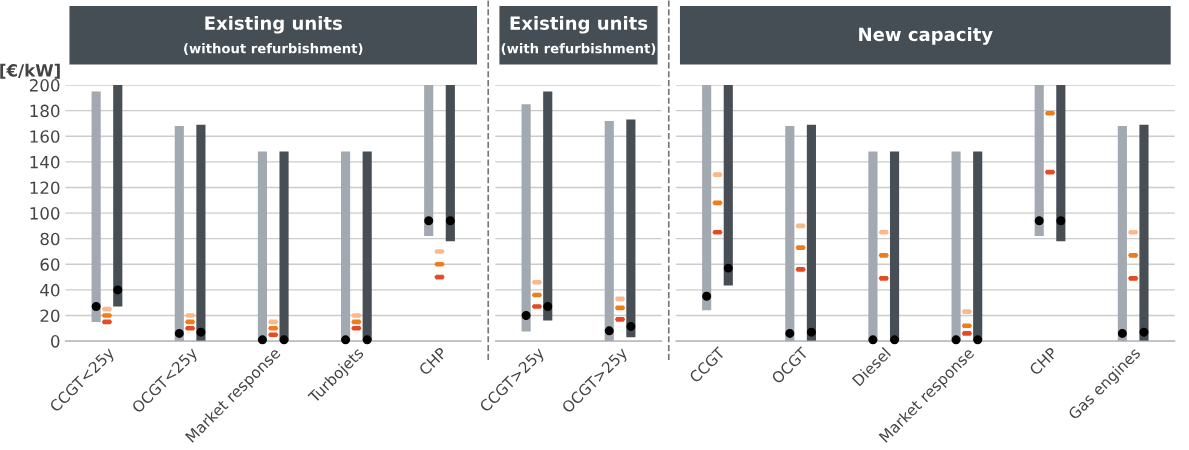 This screenshot has width=1189, height=450. What do you see at coordinates (50, 264) in the screenshot?
I see `y-tick-label: 60` at bounding box center [50, 264].